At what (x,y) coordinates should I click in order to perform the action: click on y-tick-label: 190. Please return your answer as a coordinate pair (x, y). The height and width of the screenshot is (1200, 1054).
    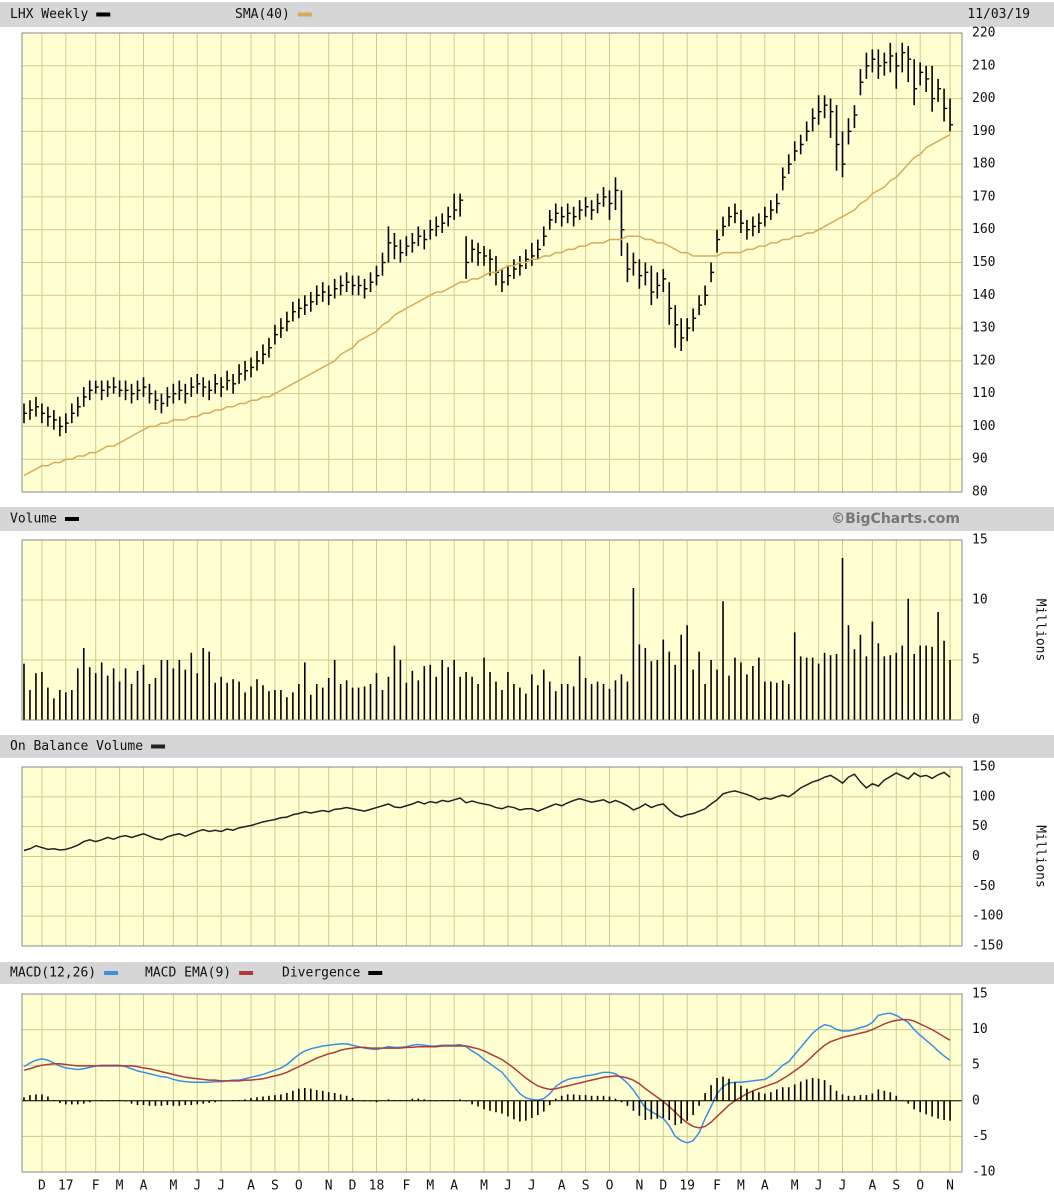
    Looking at the image, I should click on (983, 131).